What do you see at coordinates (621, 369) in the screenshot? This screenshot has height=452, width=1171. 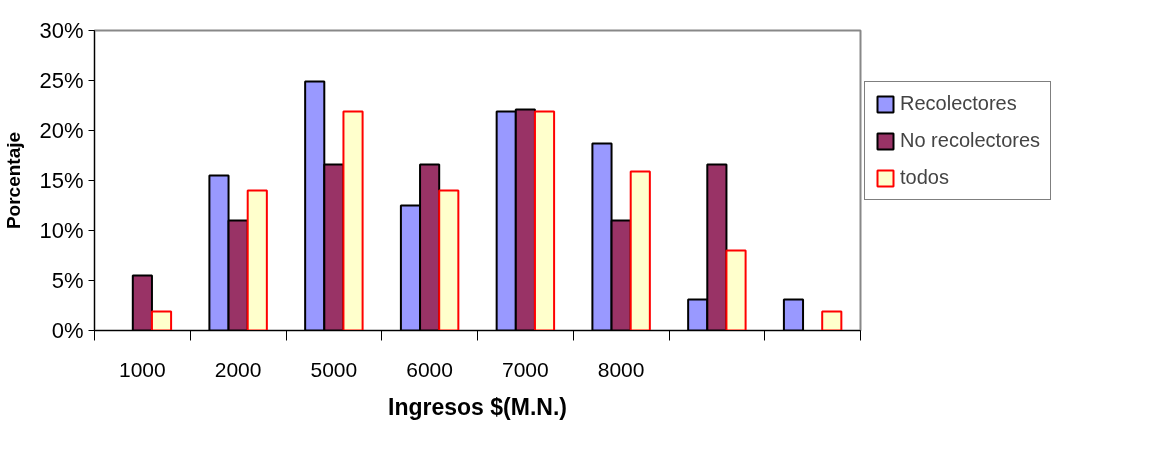 I see `x-tick-label: 8000` at bounding box center [621, 369].